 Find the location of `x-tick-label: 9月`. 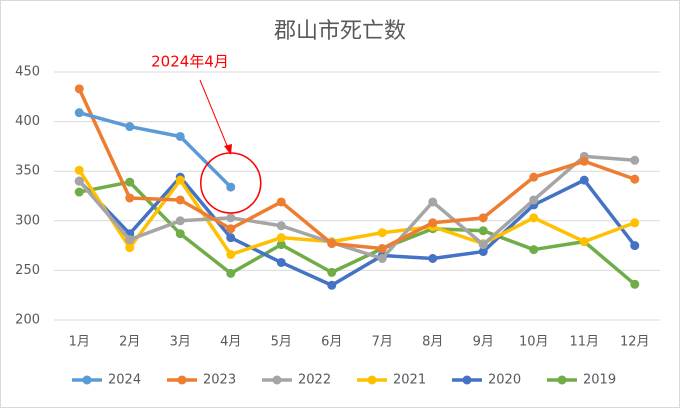

x-tick-label: 9月 is located at coordinates (483, 342).